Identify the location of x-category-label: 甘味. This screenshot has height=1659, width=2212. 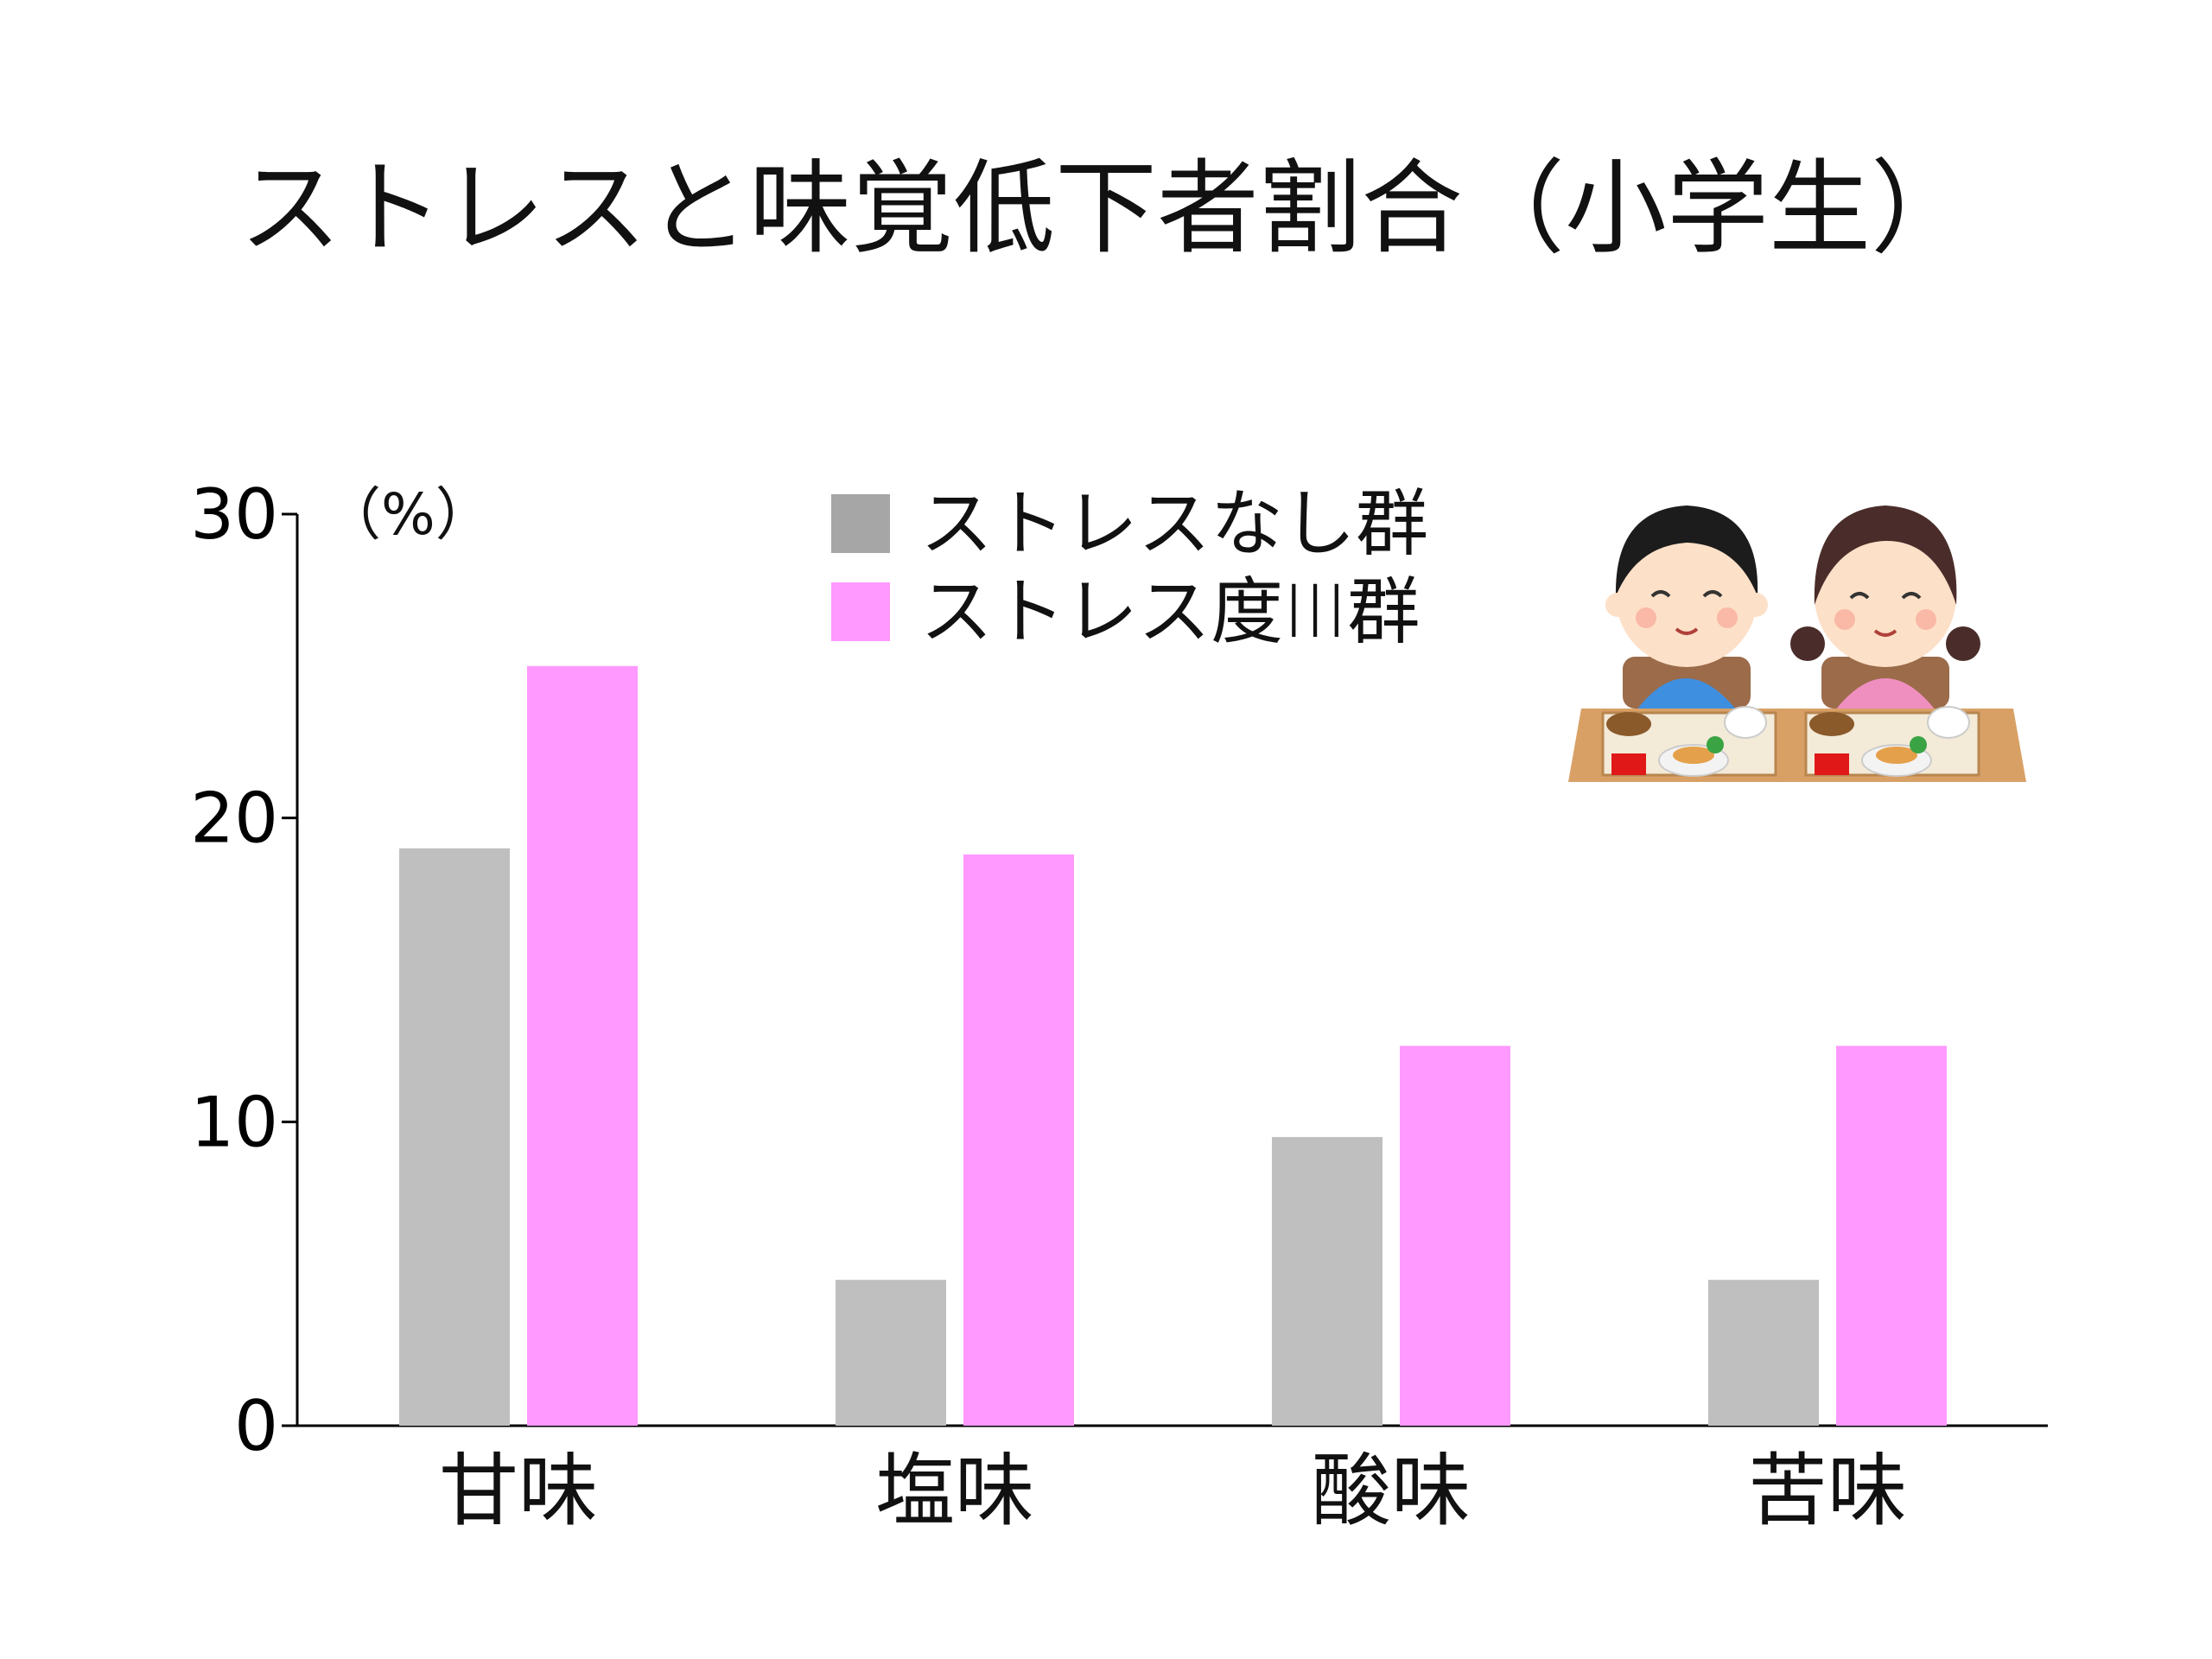
(518, 1491).